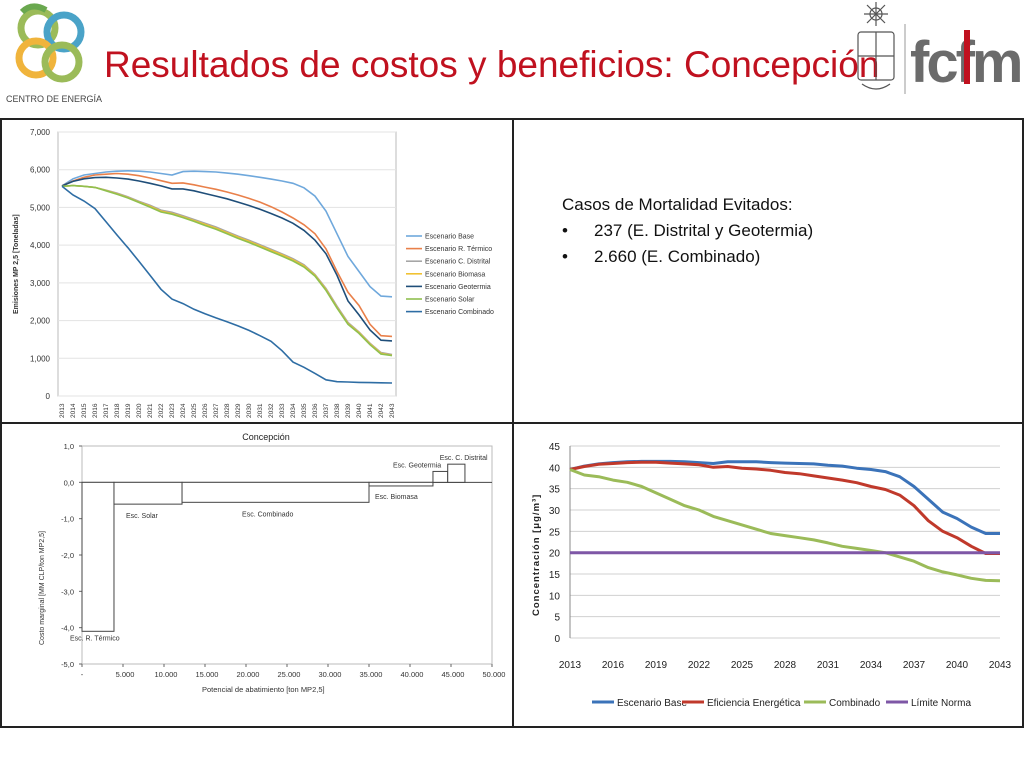 This screenshot has width=1024, height=768. Describe the element at coordinates (330, 674) in the screenshot. I see `x-tick-label: 30.000` at that location.